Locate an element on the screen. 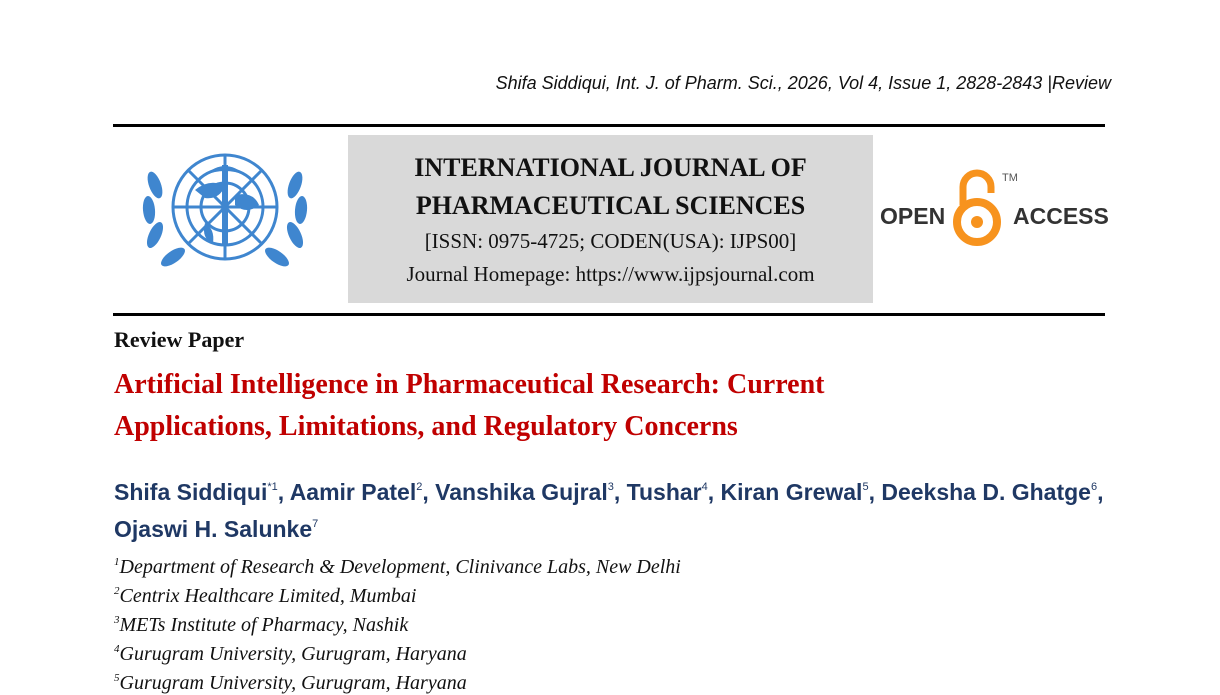 The image size is (1220, 695). author-name: Ojaswi H. Salunke is located at coordinates (213, 529).